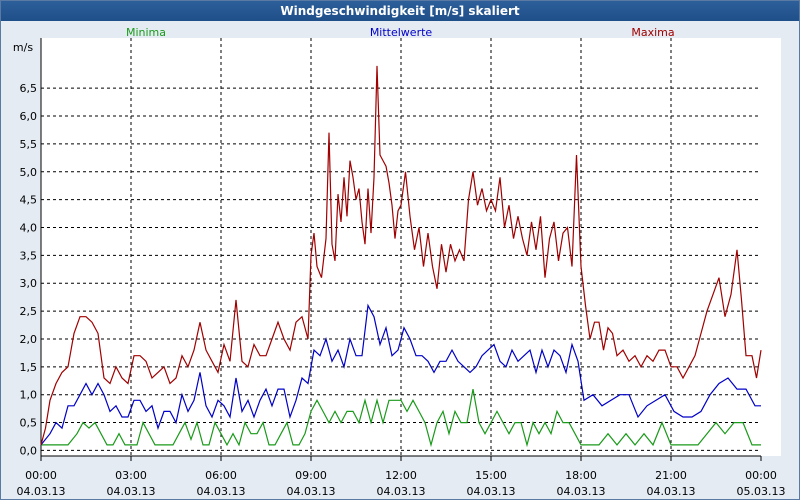 This screenshot has height=500, width=800. What do you see at coordinates (29, 227) in the screenshot?
I see `y-tick-label: 4,0` at bounding box center [29, 227].